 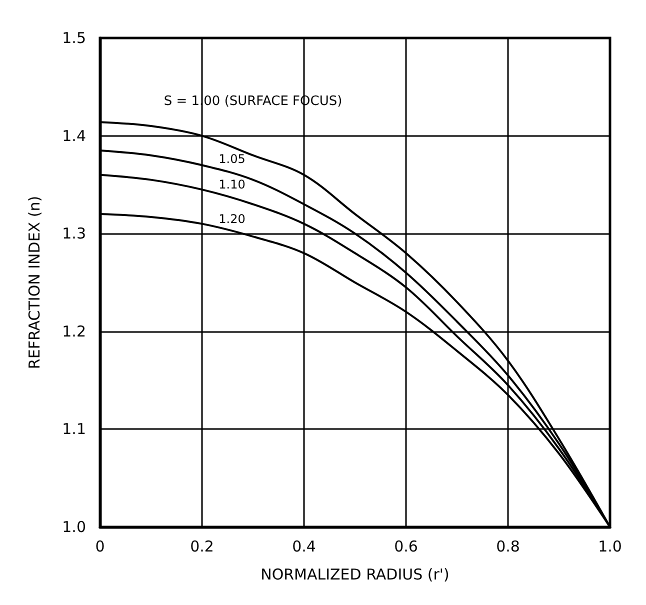 I want to click on y-tick-label: 1.5, so click(x=74, y=38).